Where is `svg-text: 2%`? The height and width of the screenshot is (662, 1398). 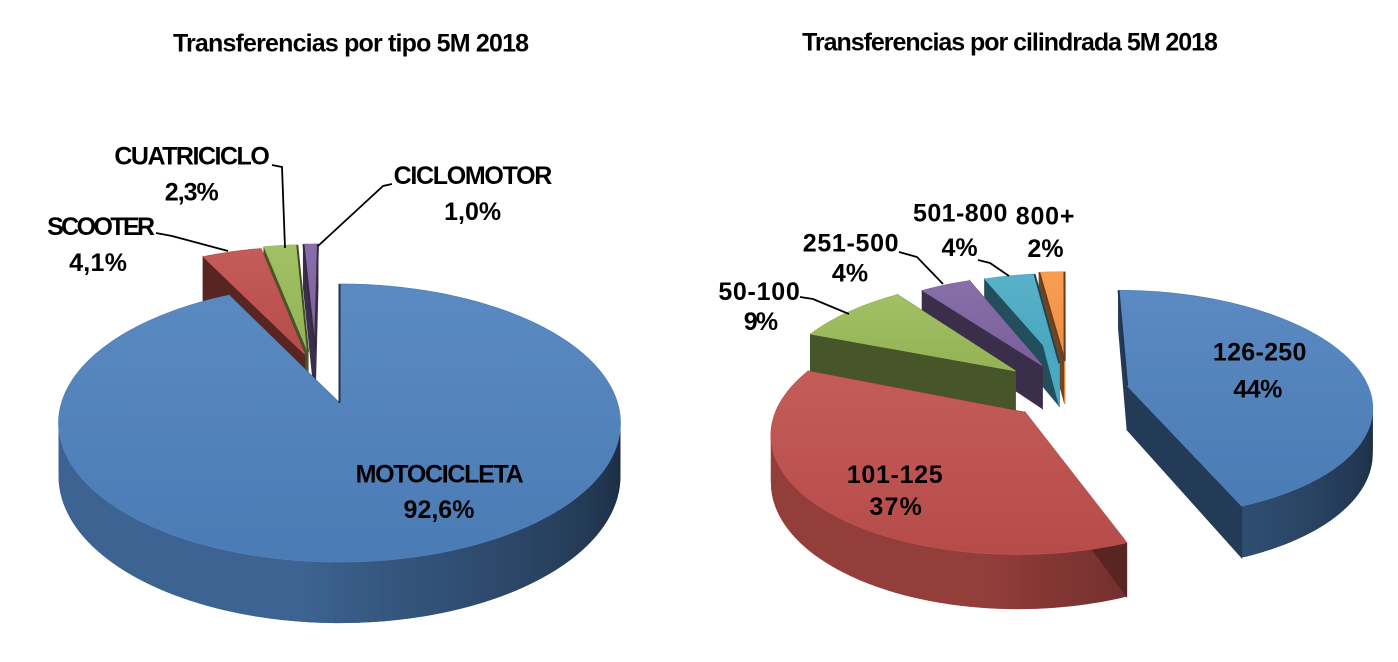 svg-text: 2% is located at coordinates (1045, 249).